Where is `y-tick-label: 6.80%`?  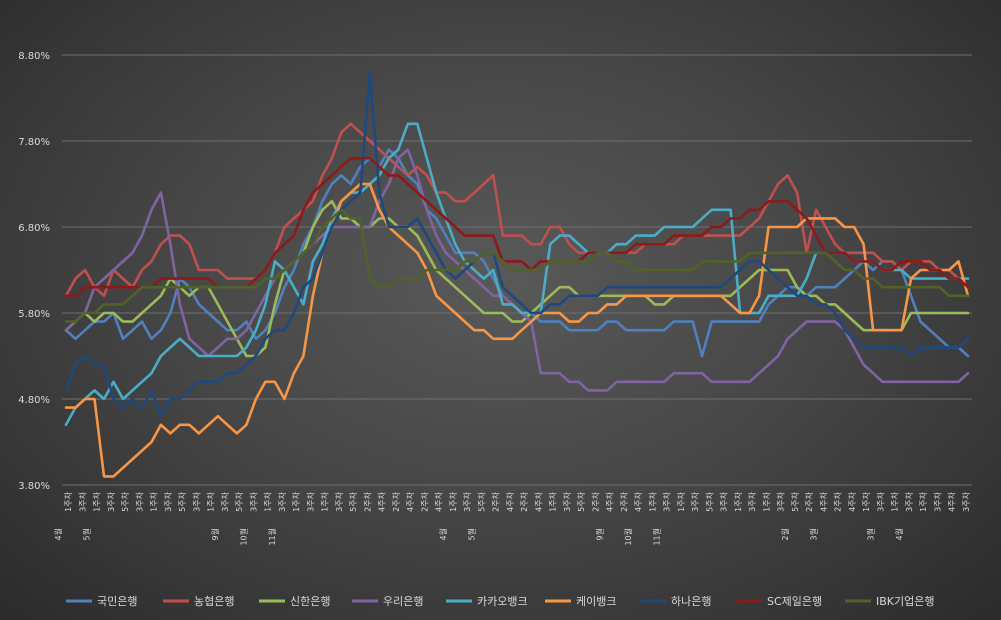 y-tick-label: 6.80% is located at coordinates (34, 228).